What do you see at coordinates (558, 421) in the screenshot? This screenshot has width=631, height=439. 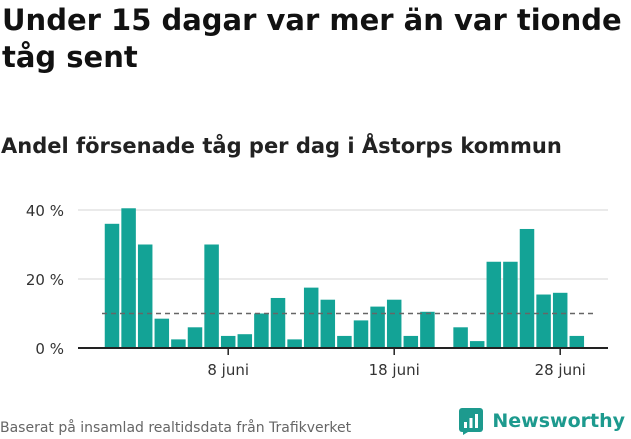 I see `brand-name: Newsworthy` at bounding box center [558, 421].